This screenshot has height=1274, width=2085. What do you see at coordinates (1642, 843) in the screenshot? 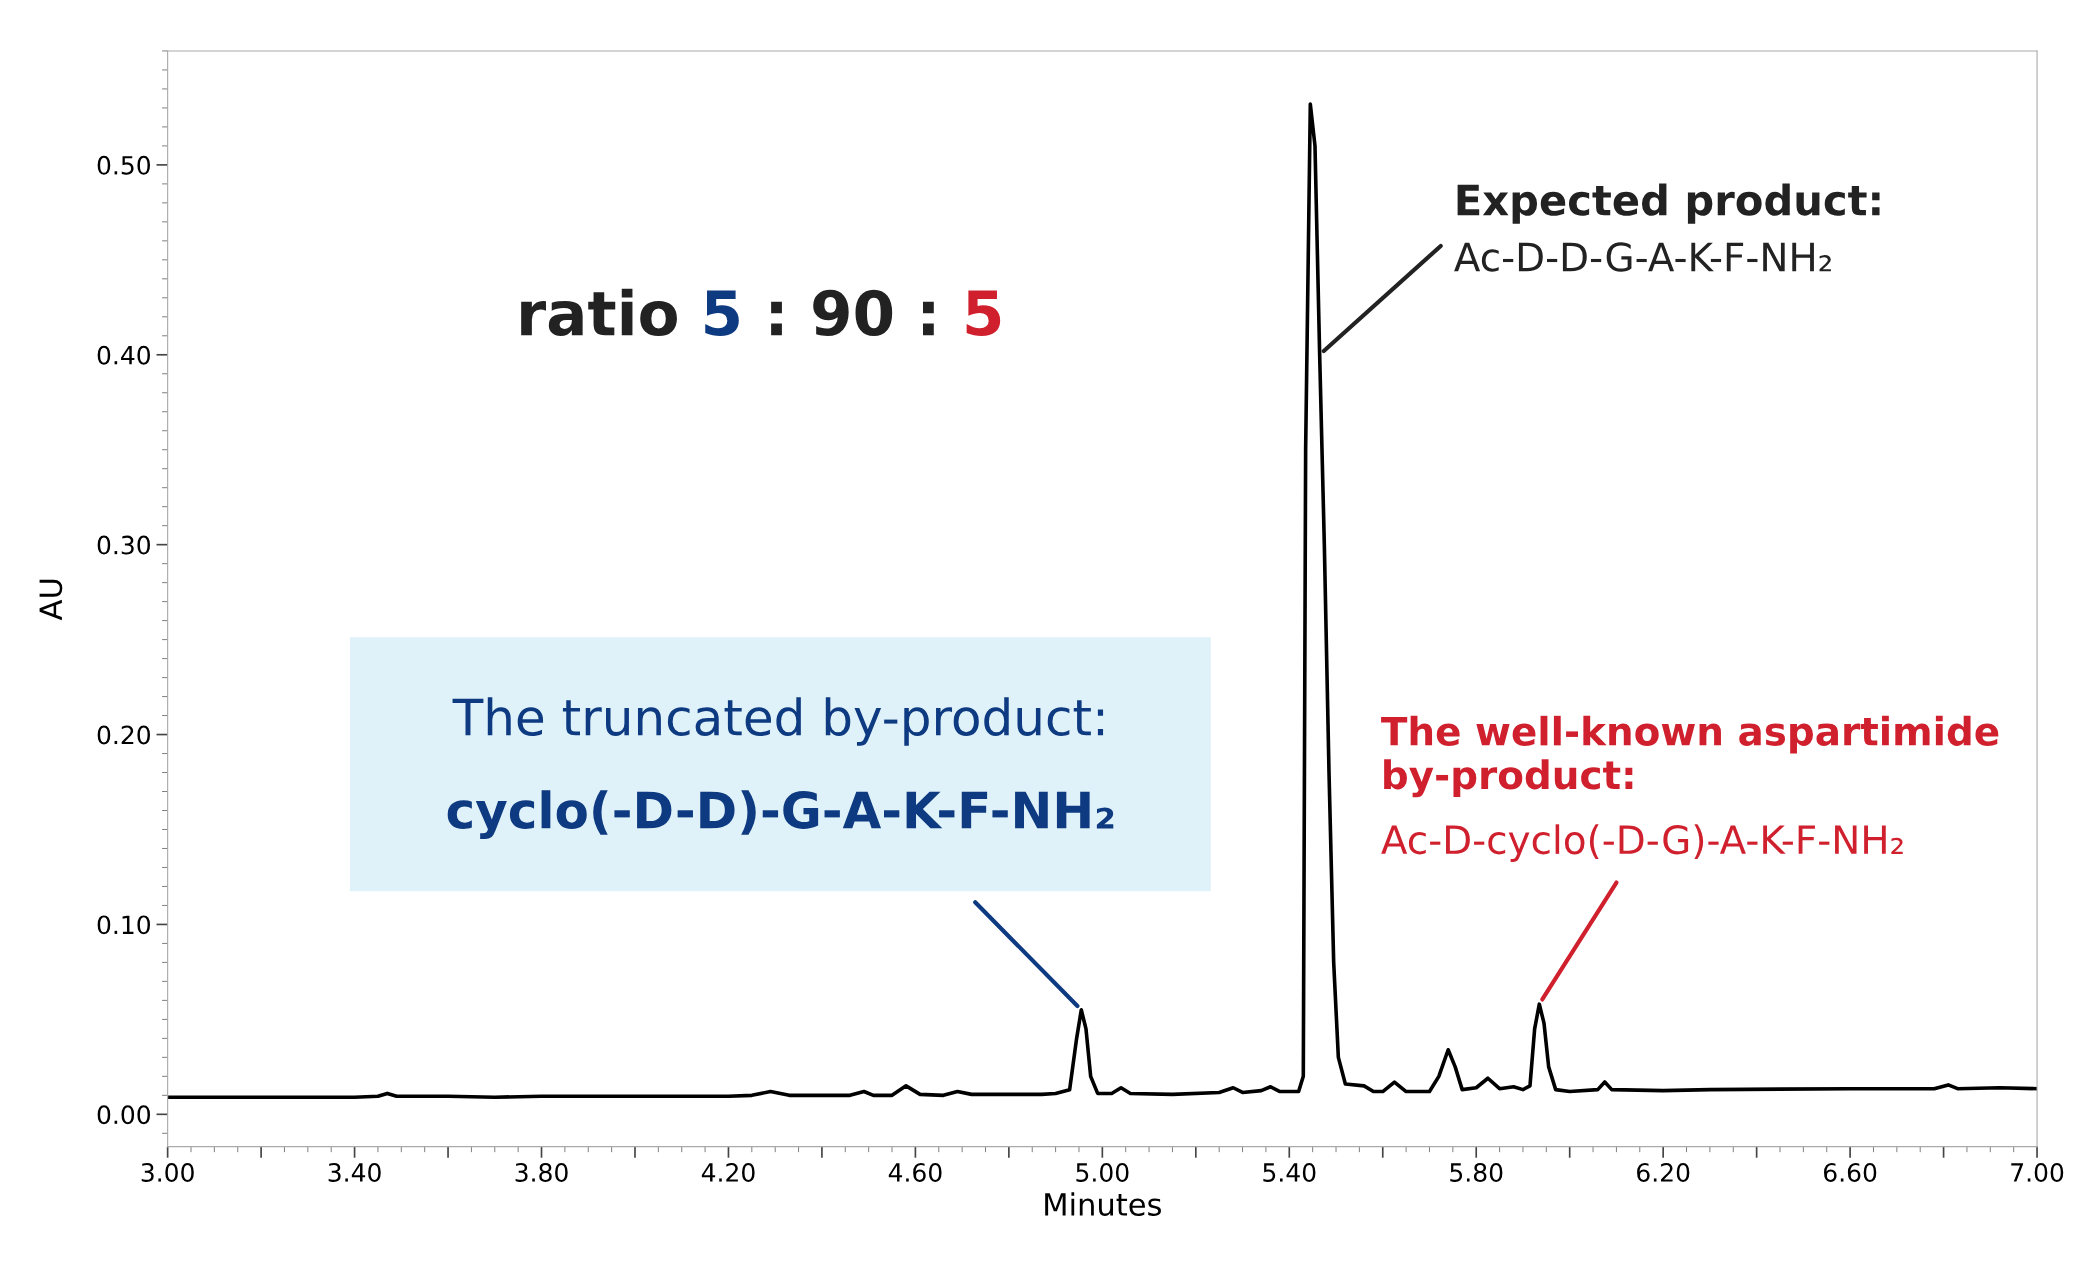
I see `annotation: Ac-D-cyclo(-D-G)-A-K-F-NH₂` at bounding box center [1642, 843].